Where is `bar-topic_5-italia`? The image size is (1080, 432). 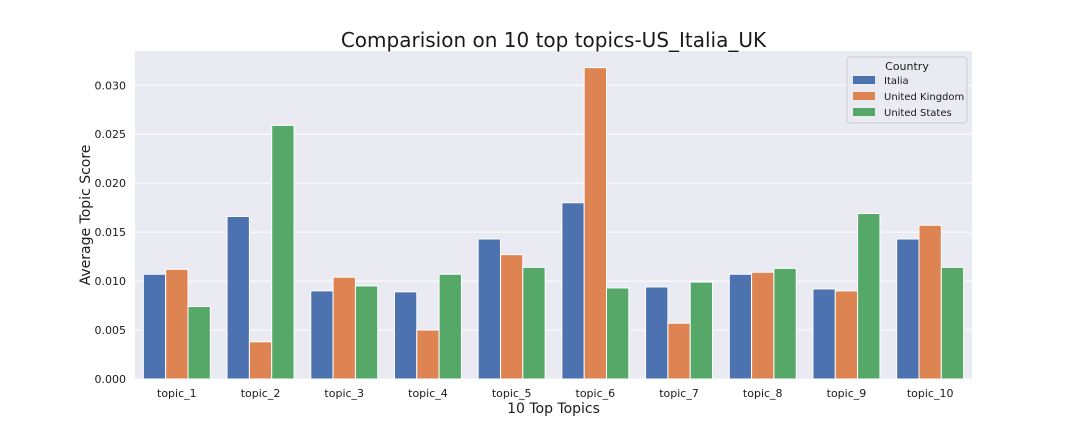 bar-topic_5-italia is located at coordinates (489, 309).